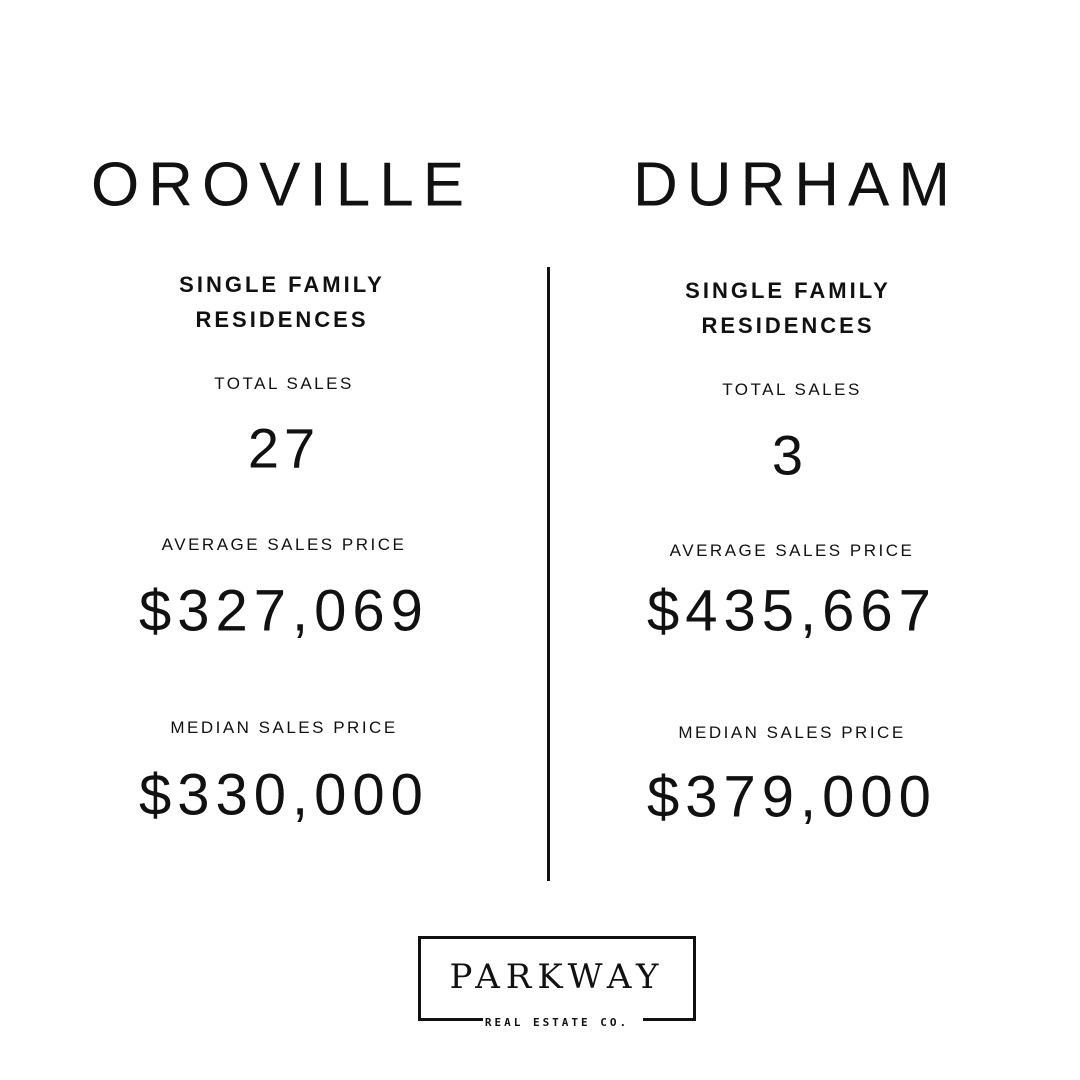  Describe the element at coordinates (790, 455) in the screenshot. I see `total-sales-value: 3` at that location.